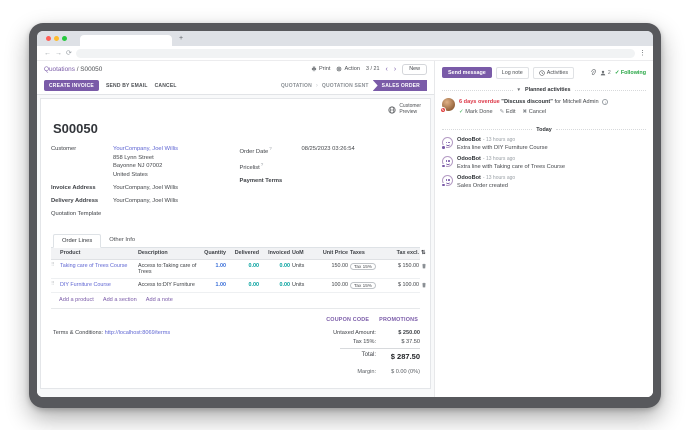 The height and width of the screenshot is (430, 690). Describe the element at coordinates (553, 72) in the screenshot. I see `activities-button: Activities` at that location.